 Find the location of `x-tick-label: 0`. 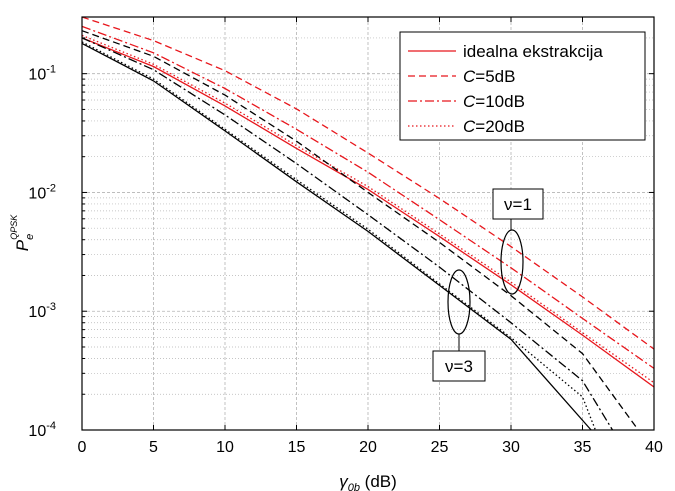

x-tick-label: 0 is located at coordinates (82, 447).